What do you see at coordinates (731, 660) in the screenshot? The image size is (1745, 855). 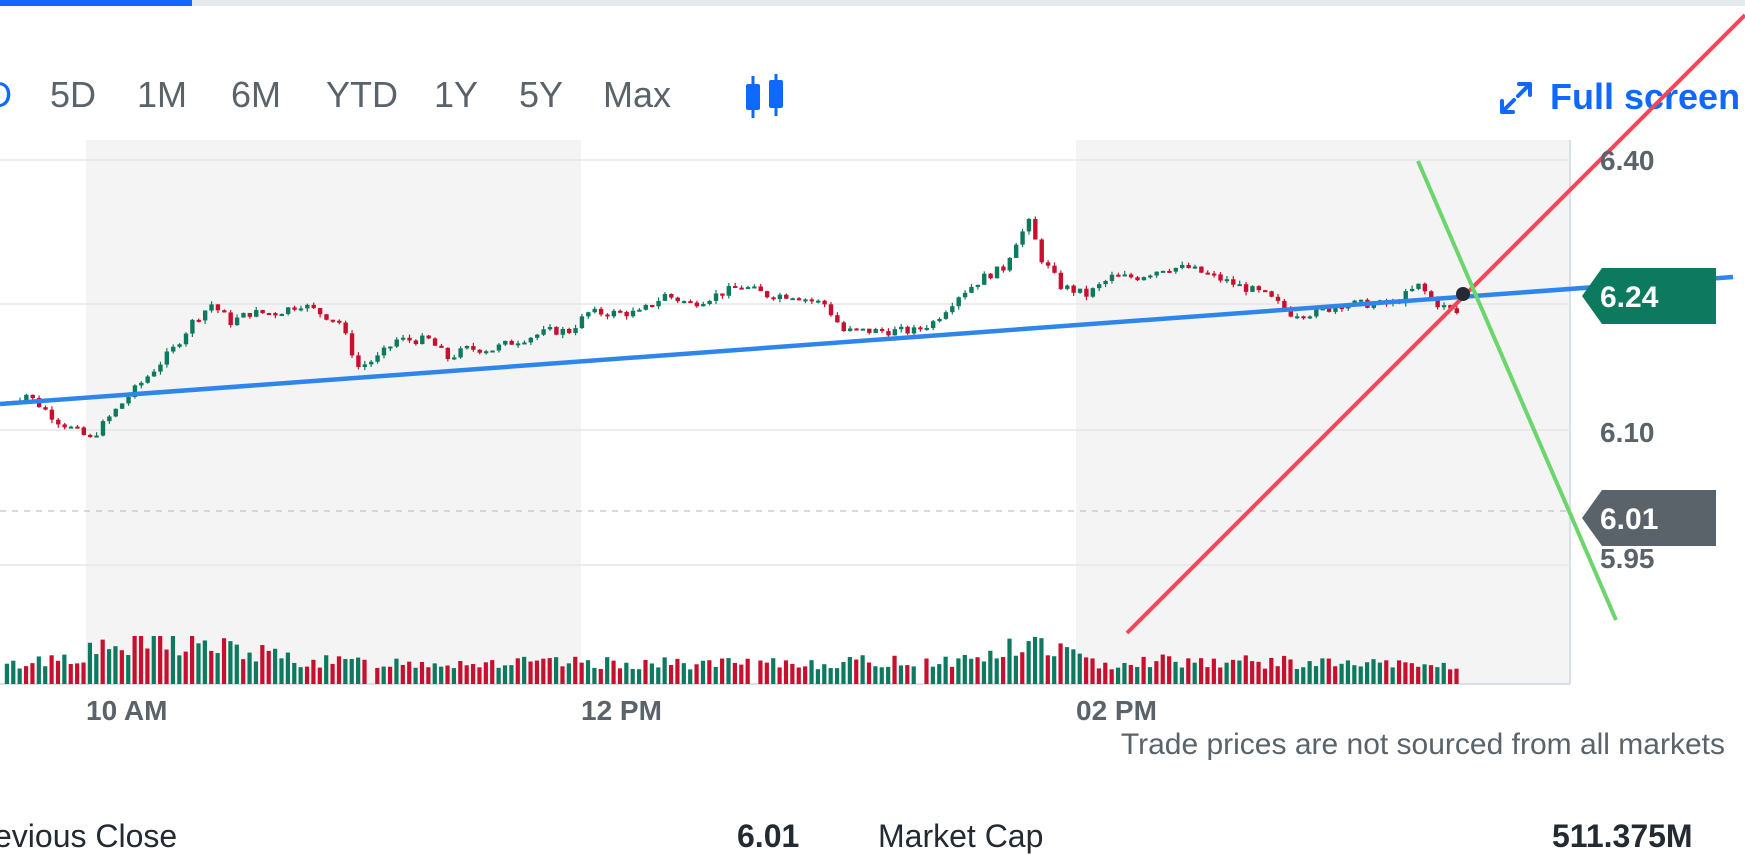 I see `volume-bars` at bounding box center [731, 660].